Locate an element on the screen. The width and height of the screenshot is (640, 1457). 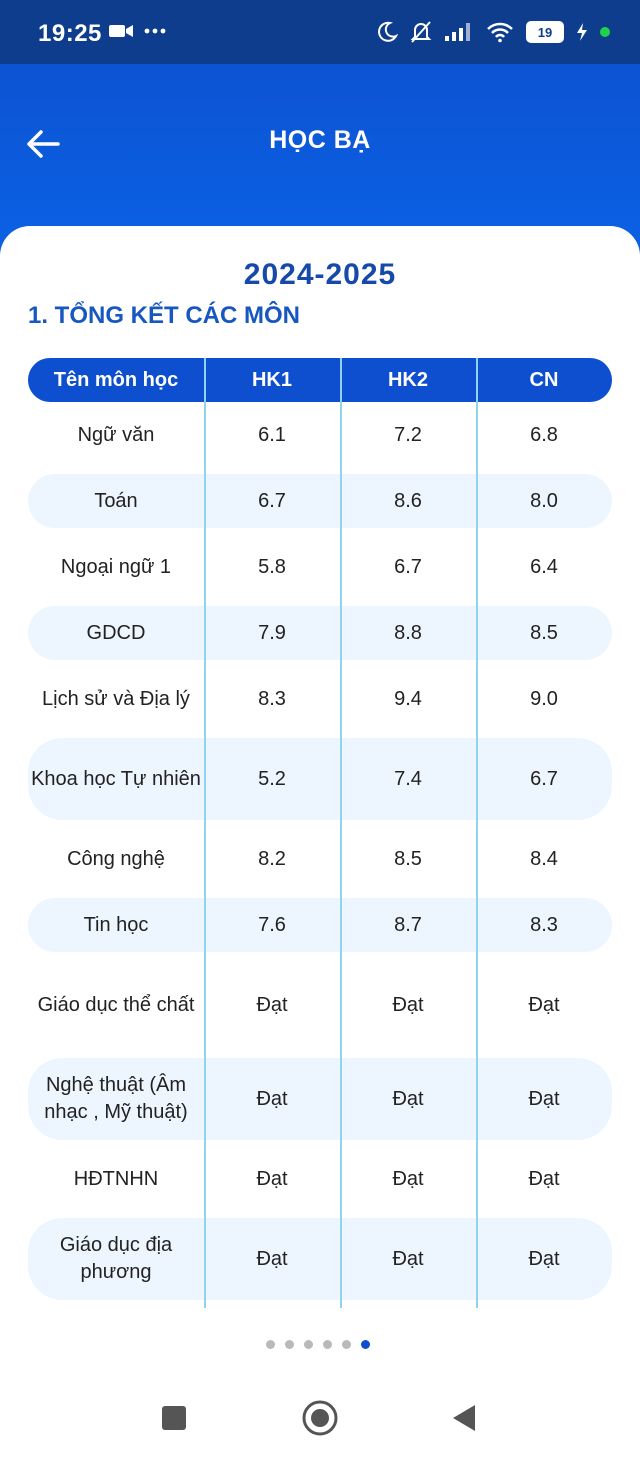
video-camera-icon is located at coordinates (121, 31).